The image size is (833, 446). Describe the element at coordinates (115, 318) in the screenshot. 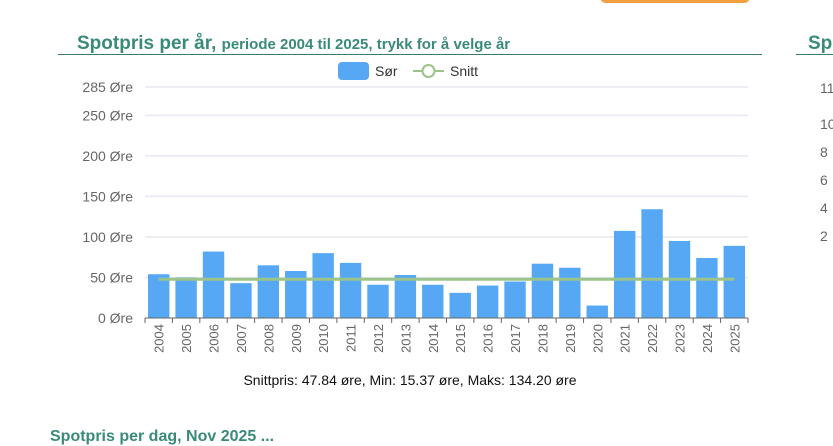

I see `y-tick-label: 0 Øre` at that location.